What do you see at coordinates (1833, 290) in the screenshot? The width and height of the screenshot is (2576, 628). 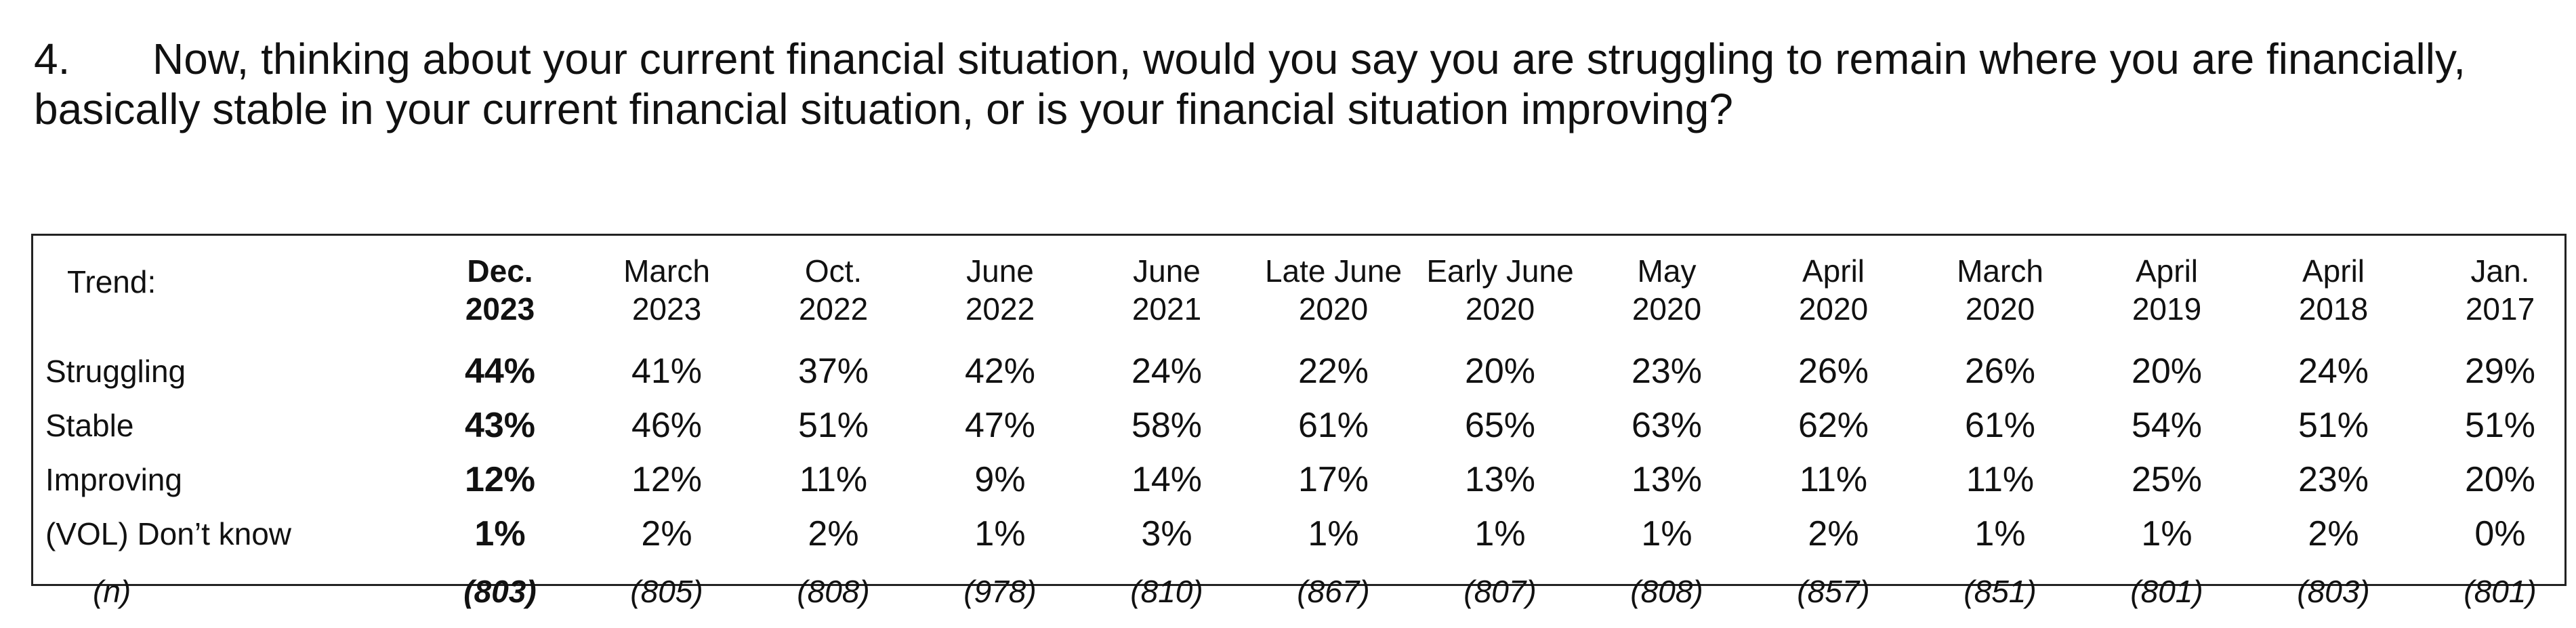 I see `column-header: April 2020` at bounding box center [1833, 290].